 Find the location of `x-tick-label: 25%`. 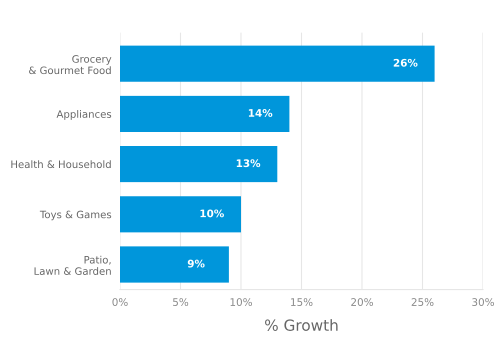

x-tick-label: 25% is located at coordinates (423, 302).